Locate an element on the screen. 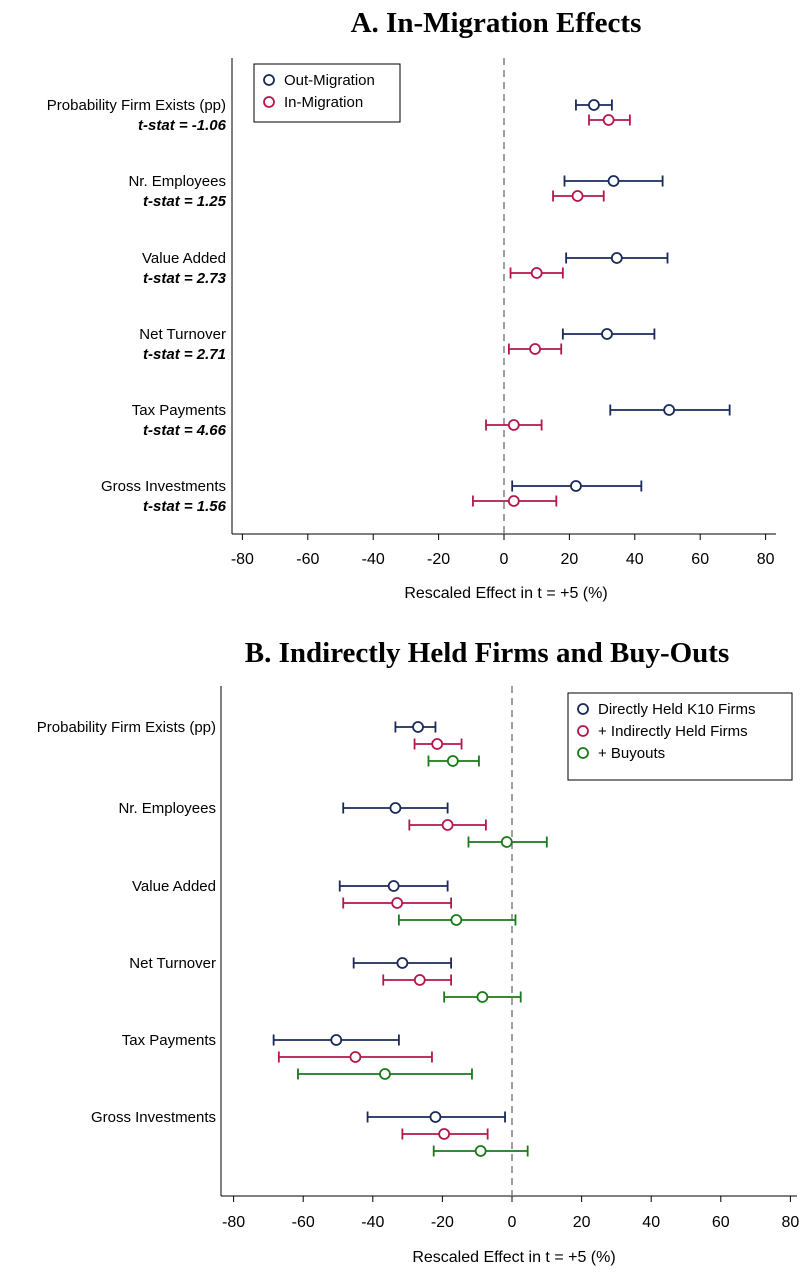 This screenshot has width=801, height=1273. tstat-annotation: t-stat = 1.56 is located at coordinates (185, 506).